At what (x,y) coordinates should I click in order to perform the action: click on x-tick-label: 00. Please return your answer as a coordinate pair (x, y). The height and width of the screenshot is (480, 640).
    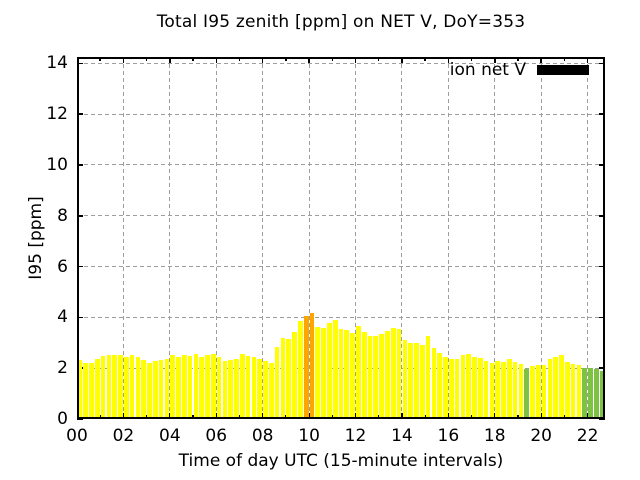
    Looking at the image, I should click on (77, 436).